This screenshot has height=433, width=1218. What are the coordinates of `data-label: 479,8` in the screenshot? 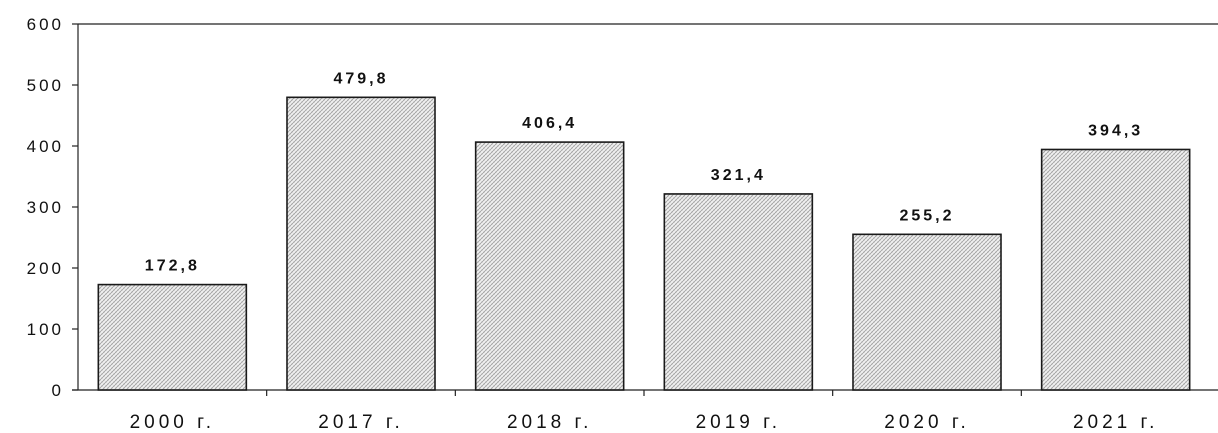 It's located at (360, 78).